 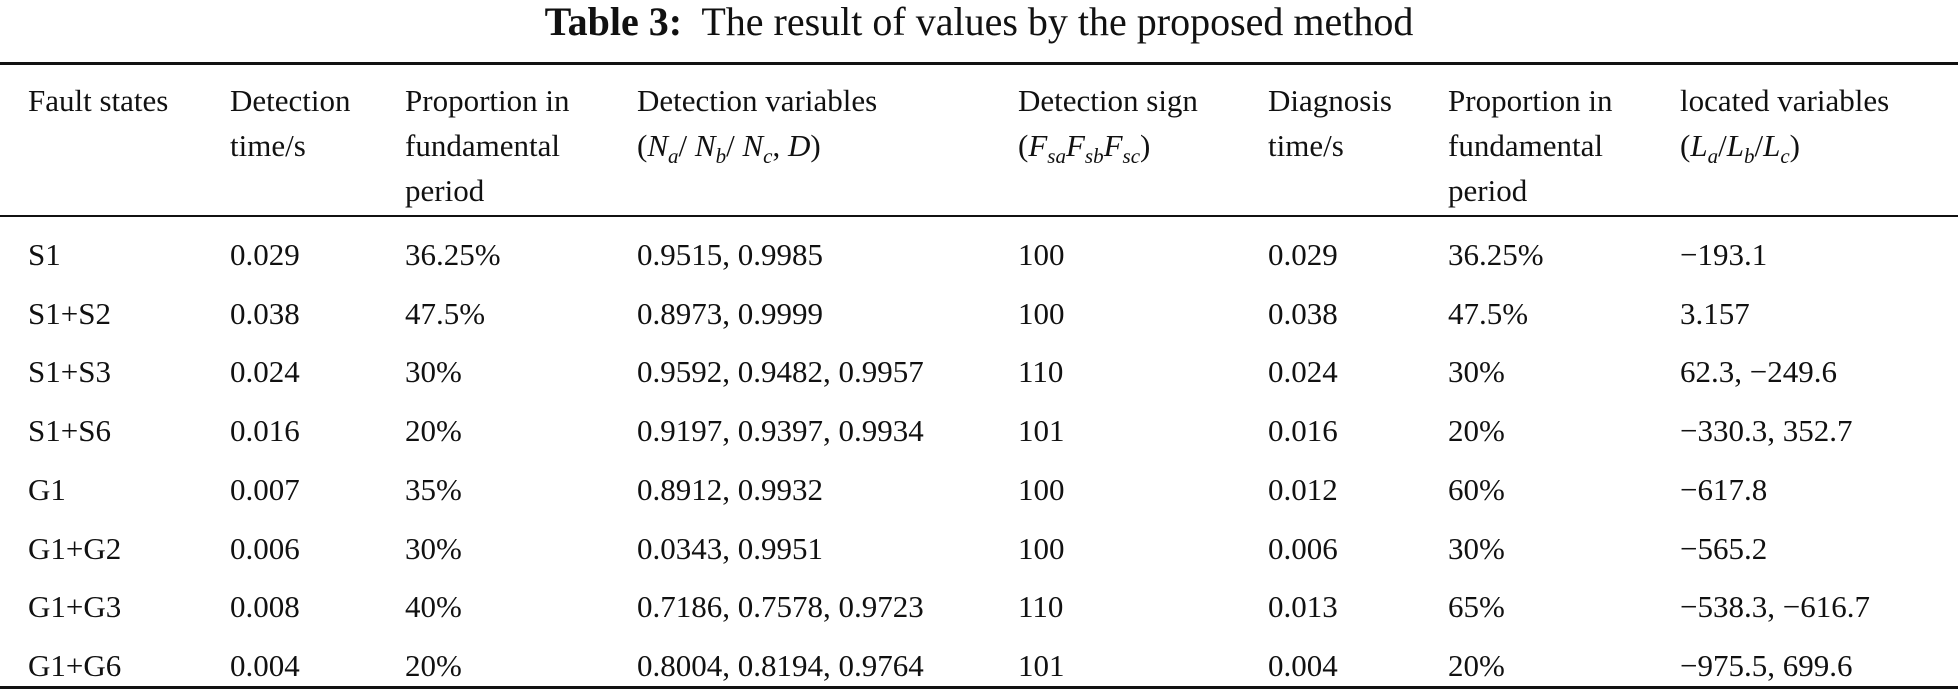 I want to click on cell-proportion-detection: 47.5%, so click(x=445, y=313).